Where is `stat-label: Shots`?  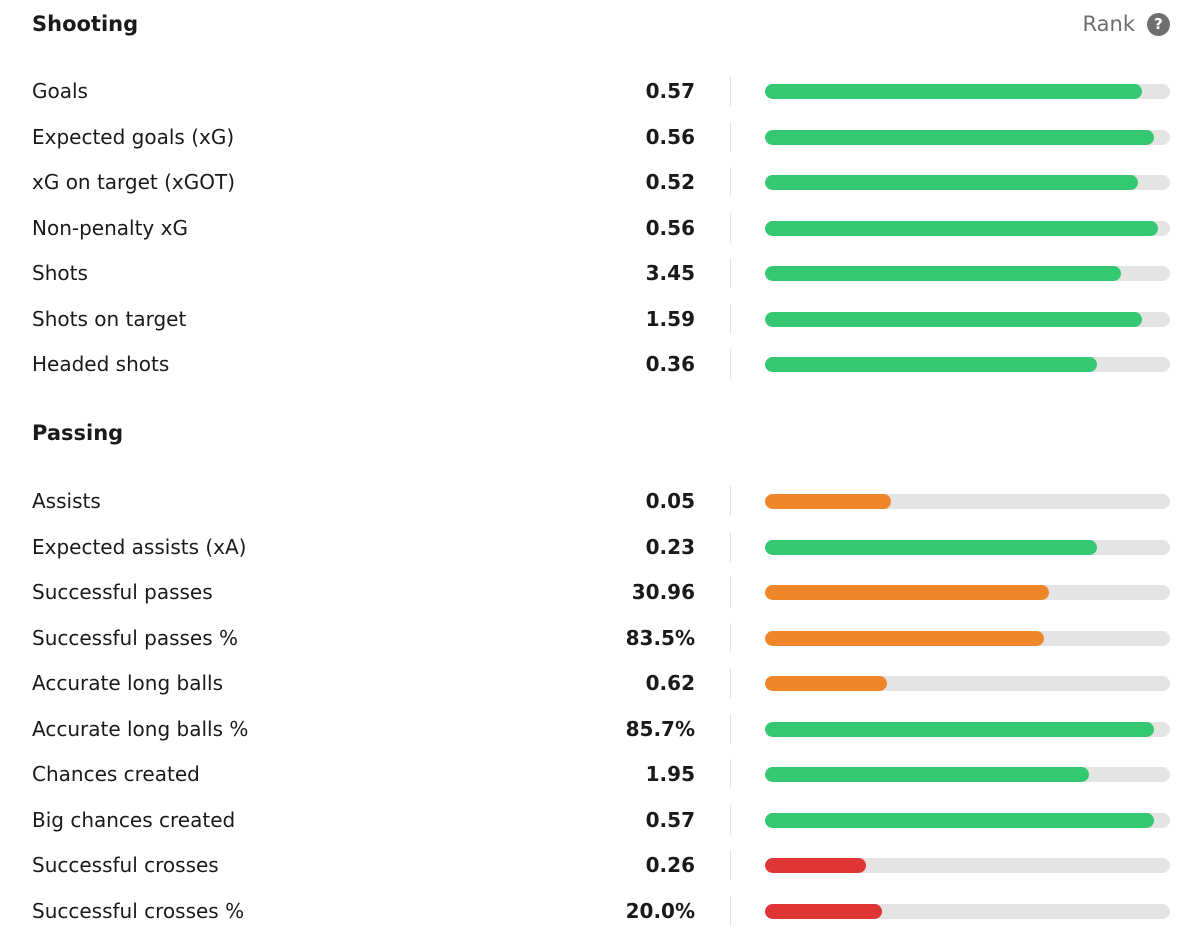
stat-label: Shots is located at coordinates (60, 273).